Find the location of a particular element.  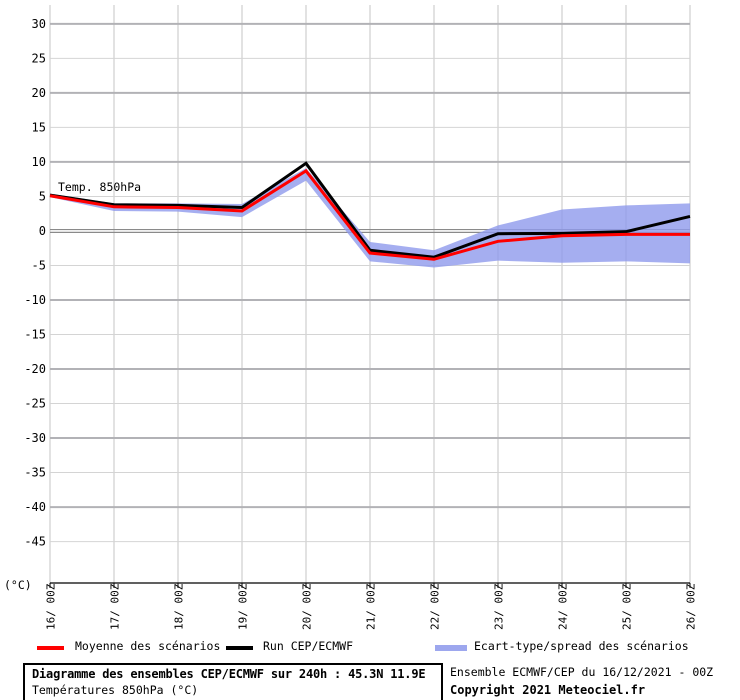

legend-label-run: Run CEP/ECMWF is located at coordinates (308, 646).